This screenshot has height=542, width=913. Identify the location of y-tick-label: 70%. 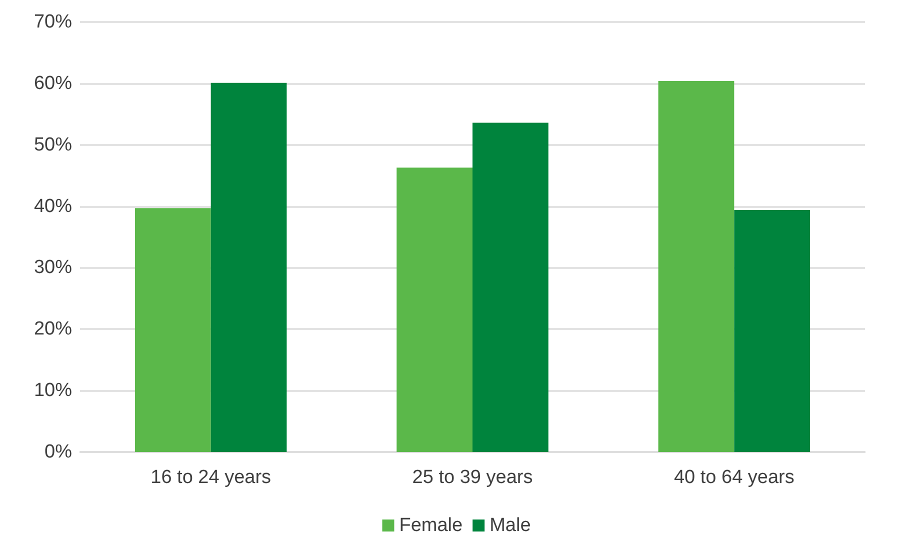
(53, 22).